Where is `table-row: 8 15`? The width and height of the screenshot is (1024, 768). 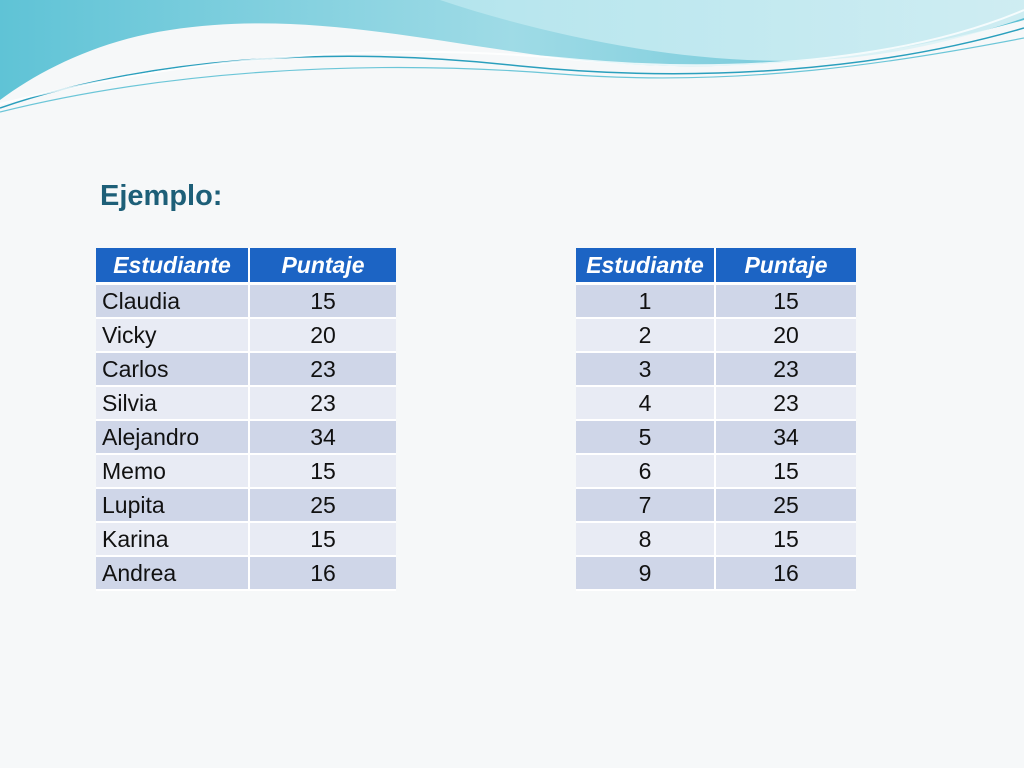
table-row: 8 15 is located at coordinates (716, 540).